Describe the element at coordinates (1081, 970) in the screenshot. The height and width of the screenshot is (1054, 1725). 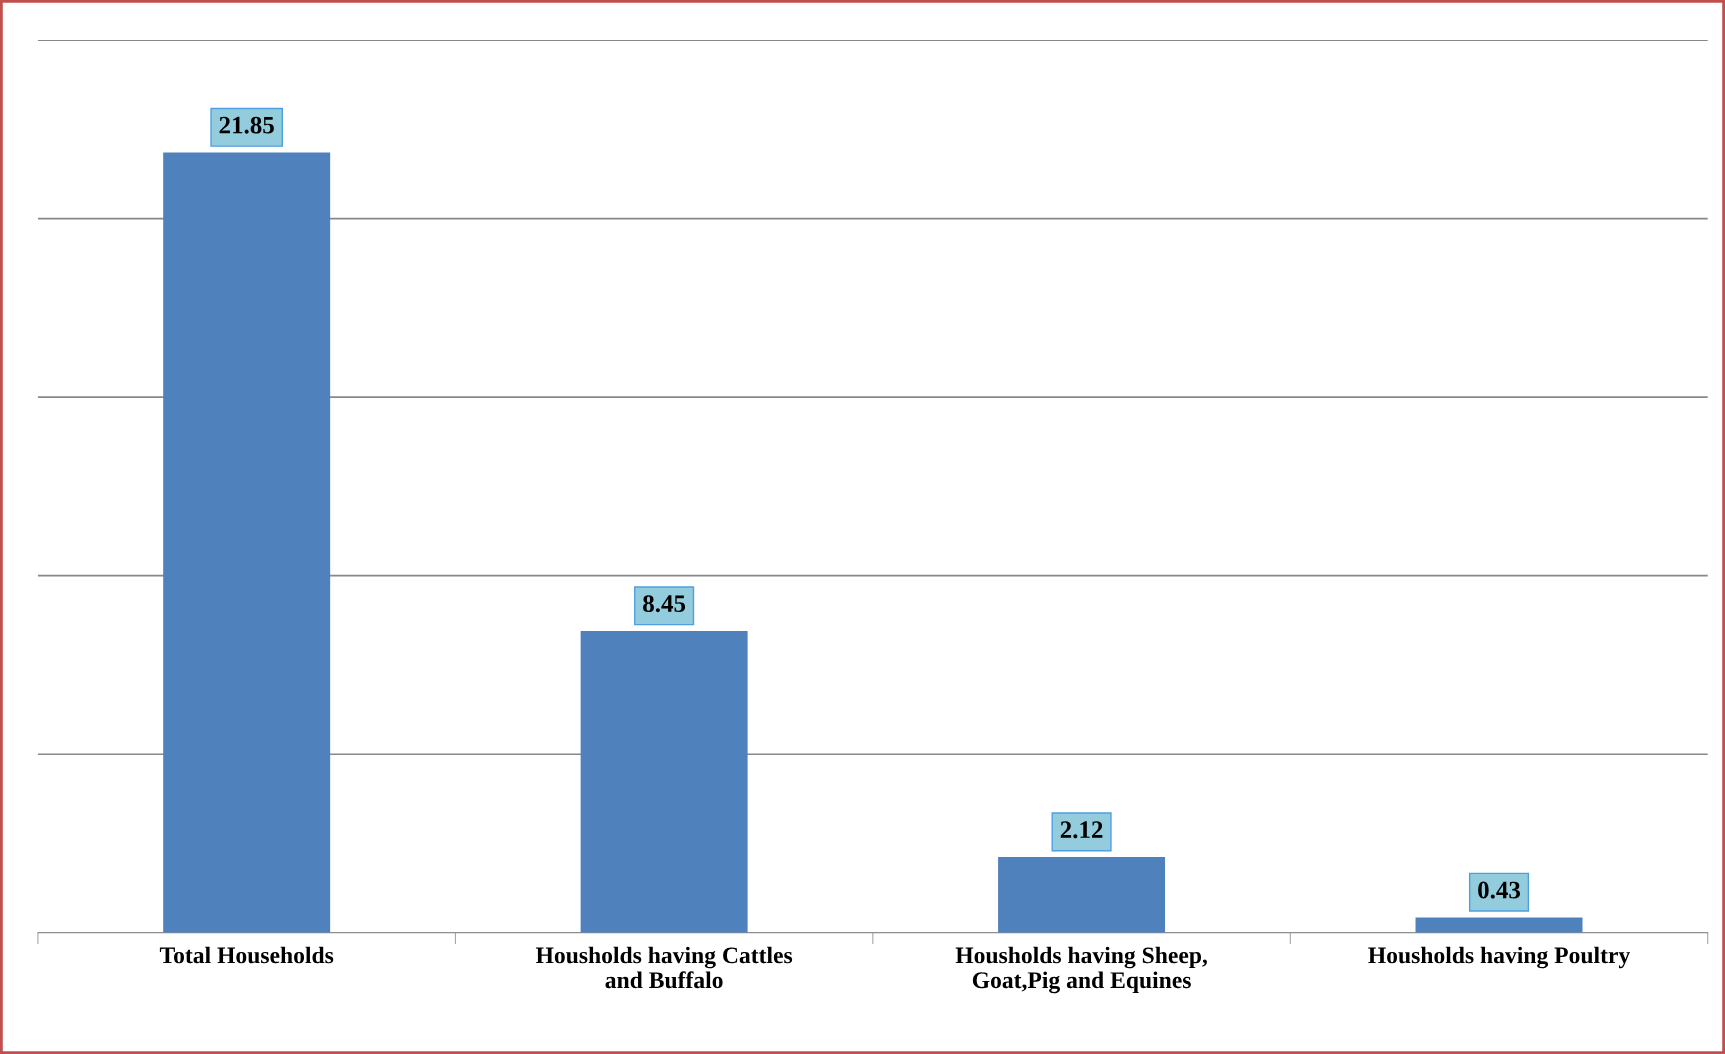
I see `x-tick-label: Housholds having Sheep, Goat,Pig and Equines` at that location.